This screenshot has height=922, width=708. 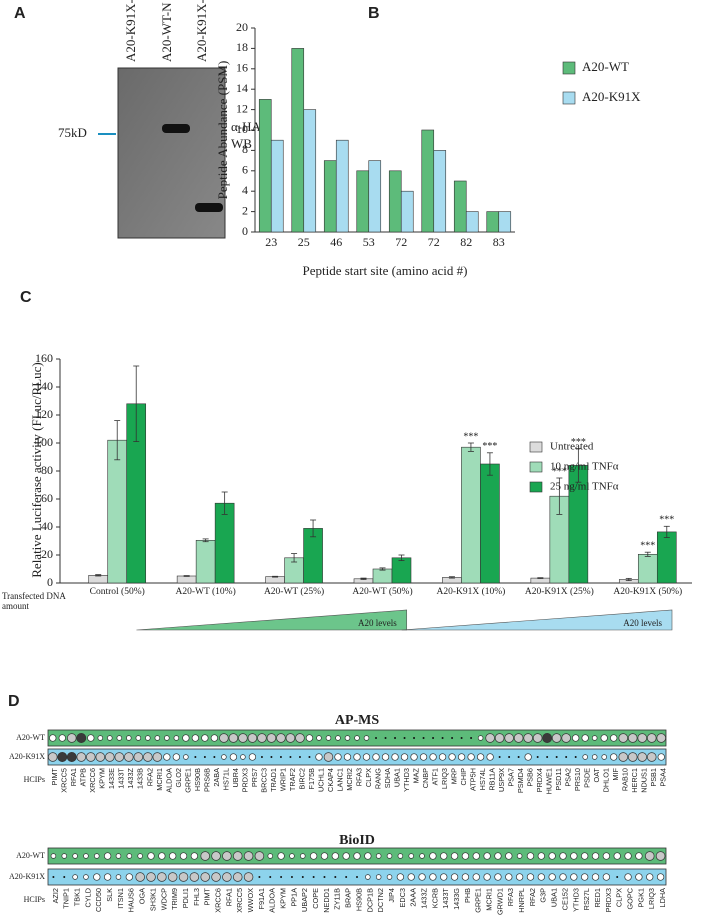 I want to click on protein-label: MCRI1, so click(x=159, y=779).